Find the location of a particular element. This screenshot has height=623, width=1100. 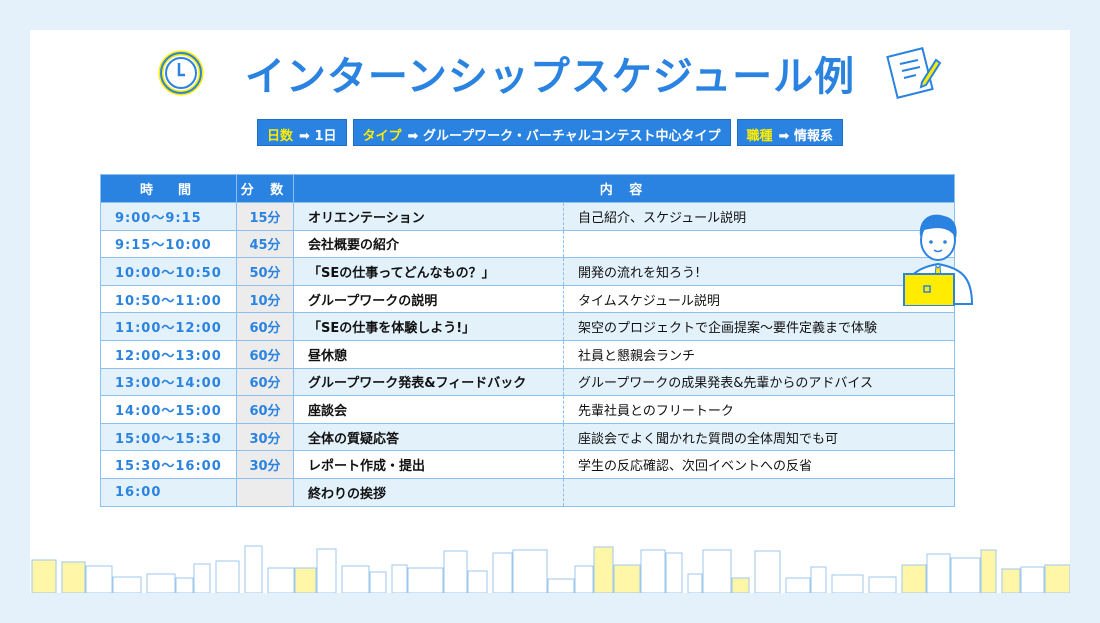

table-row: 14:00〜15:00 60分 座談会 先輩社員とのフリートーク is located at coordinates (527, 409).